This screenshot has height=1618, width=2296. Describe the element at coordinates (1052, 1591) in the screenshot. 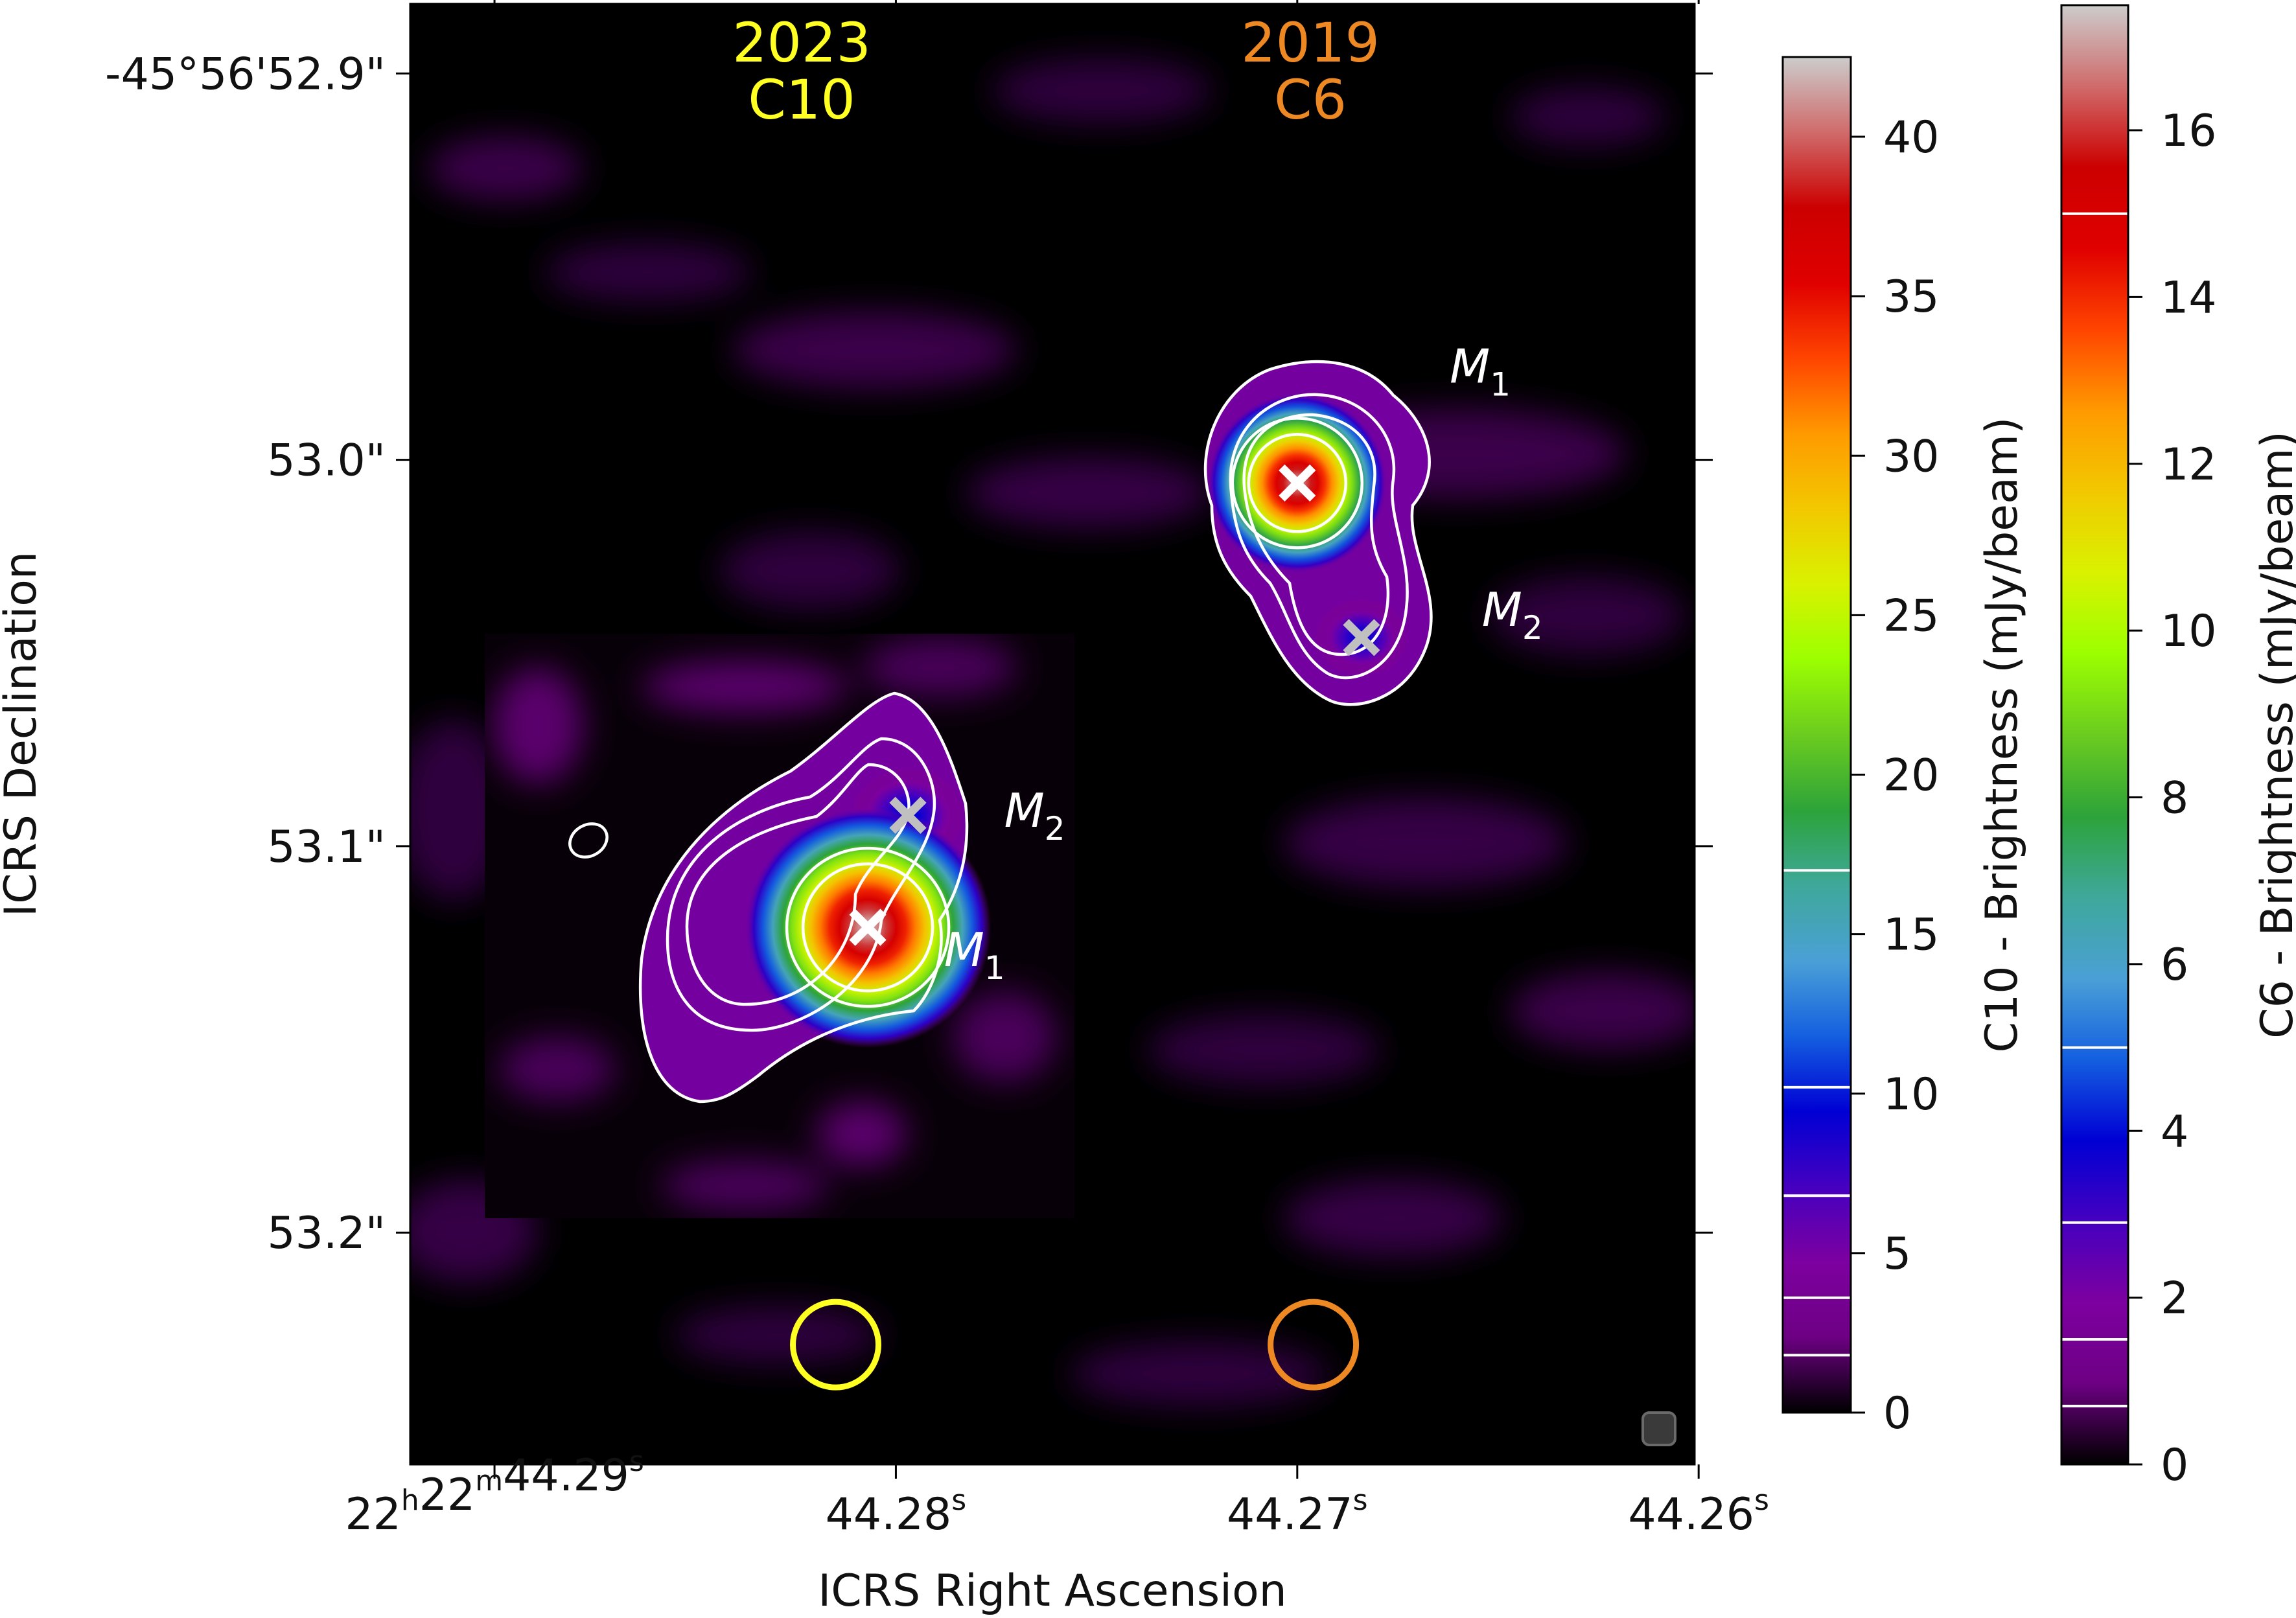

I see `x-axis-label: ICRS Right Ascension` at that location.